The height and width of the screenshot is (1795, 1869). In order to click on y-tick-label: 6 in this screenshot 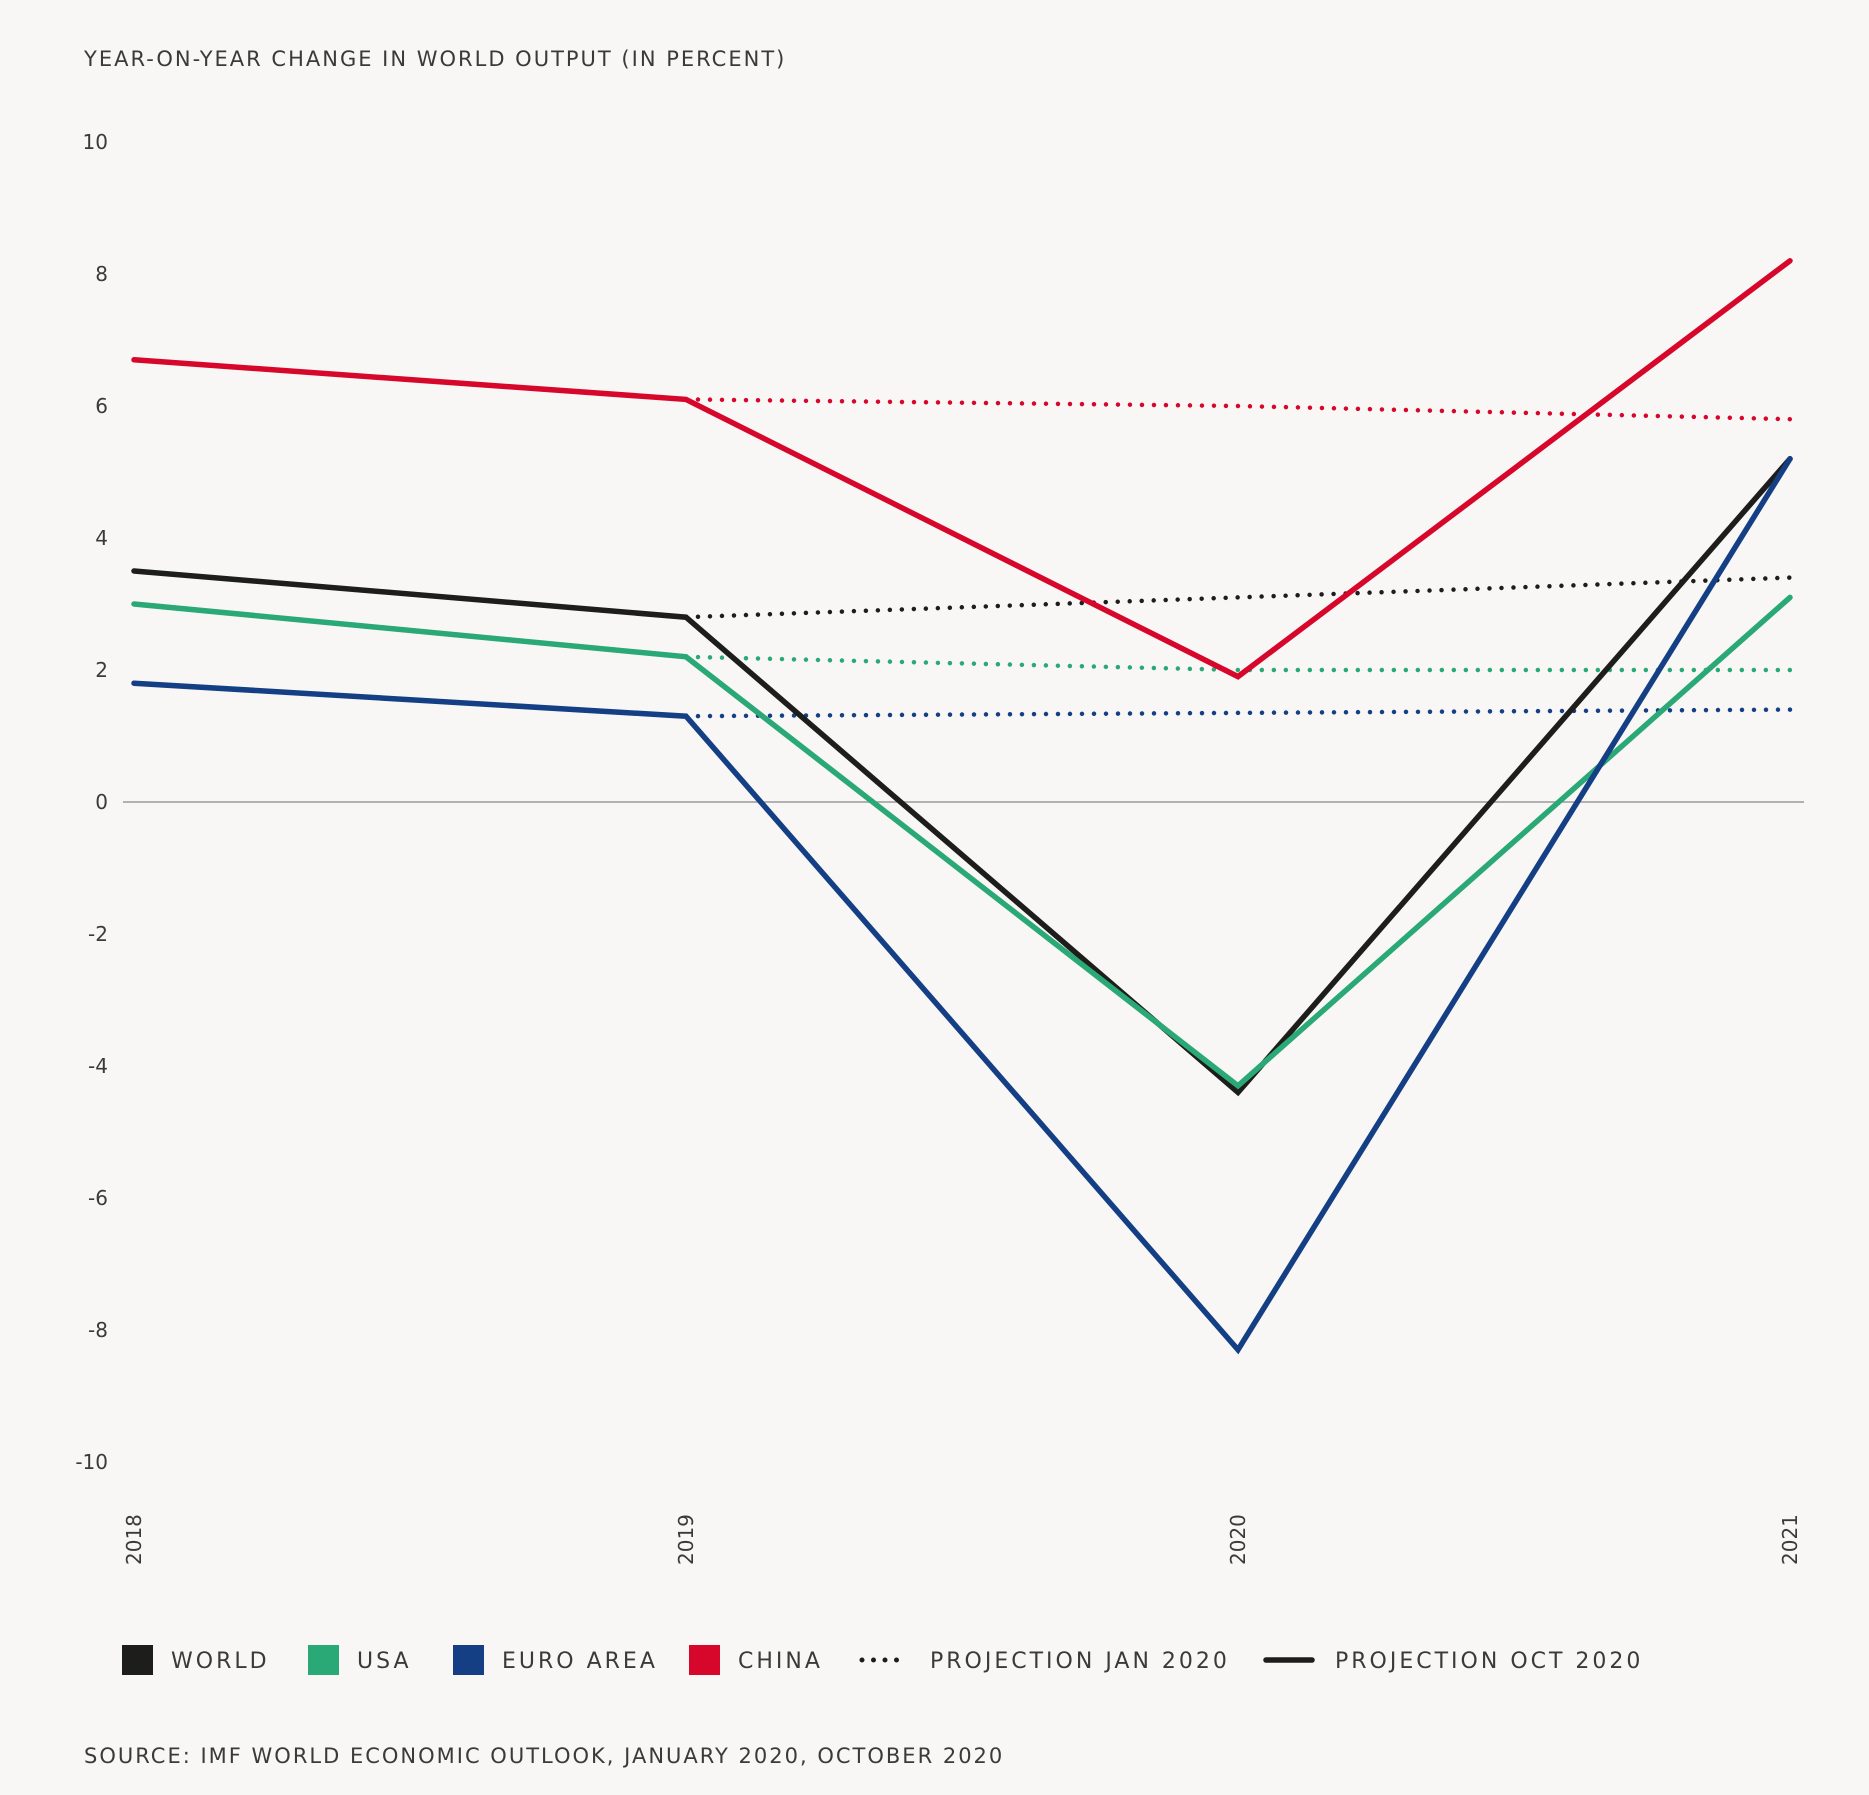, I will do `click(101, 406)`.